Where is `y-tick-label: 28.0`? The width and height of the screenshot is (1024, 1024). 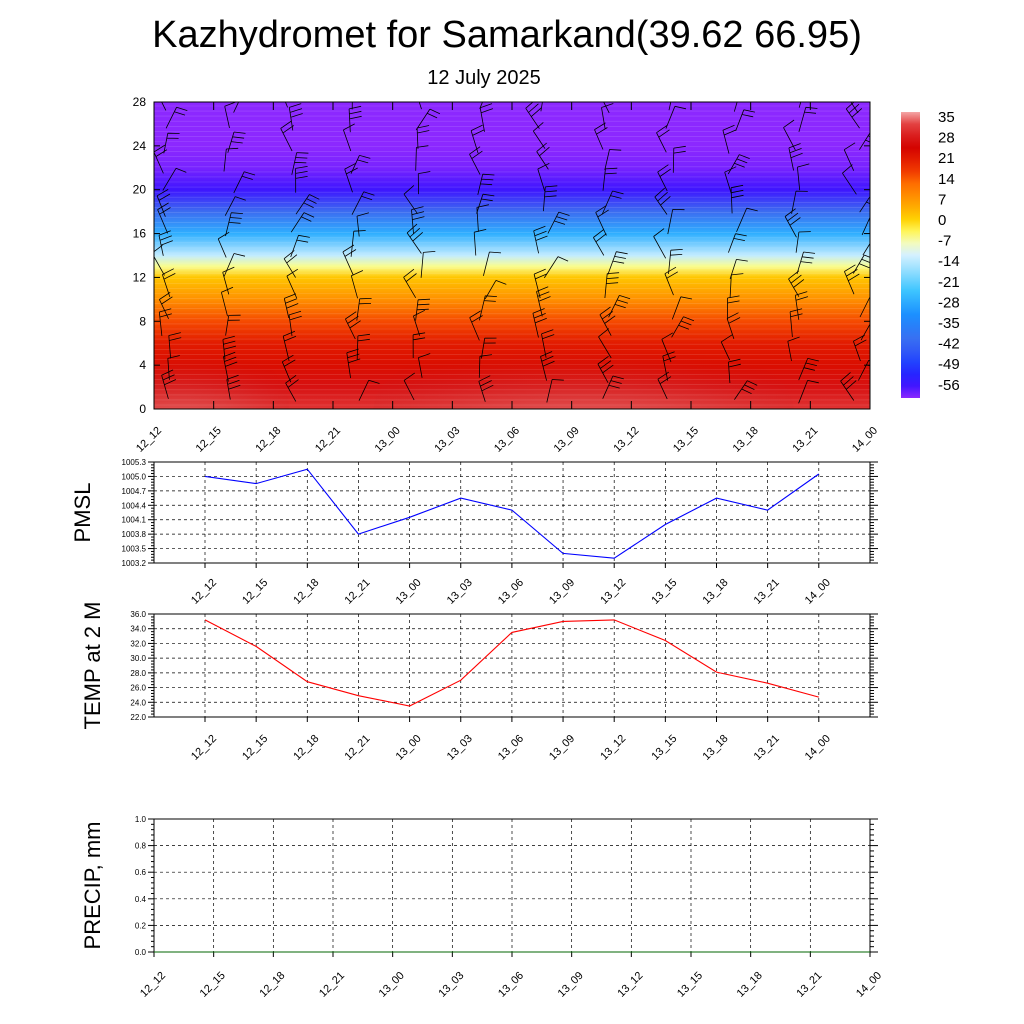 y-tick-label: 28.0 is located at coordinates (138, 673).